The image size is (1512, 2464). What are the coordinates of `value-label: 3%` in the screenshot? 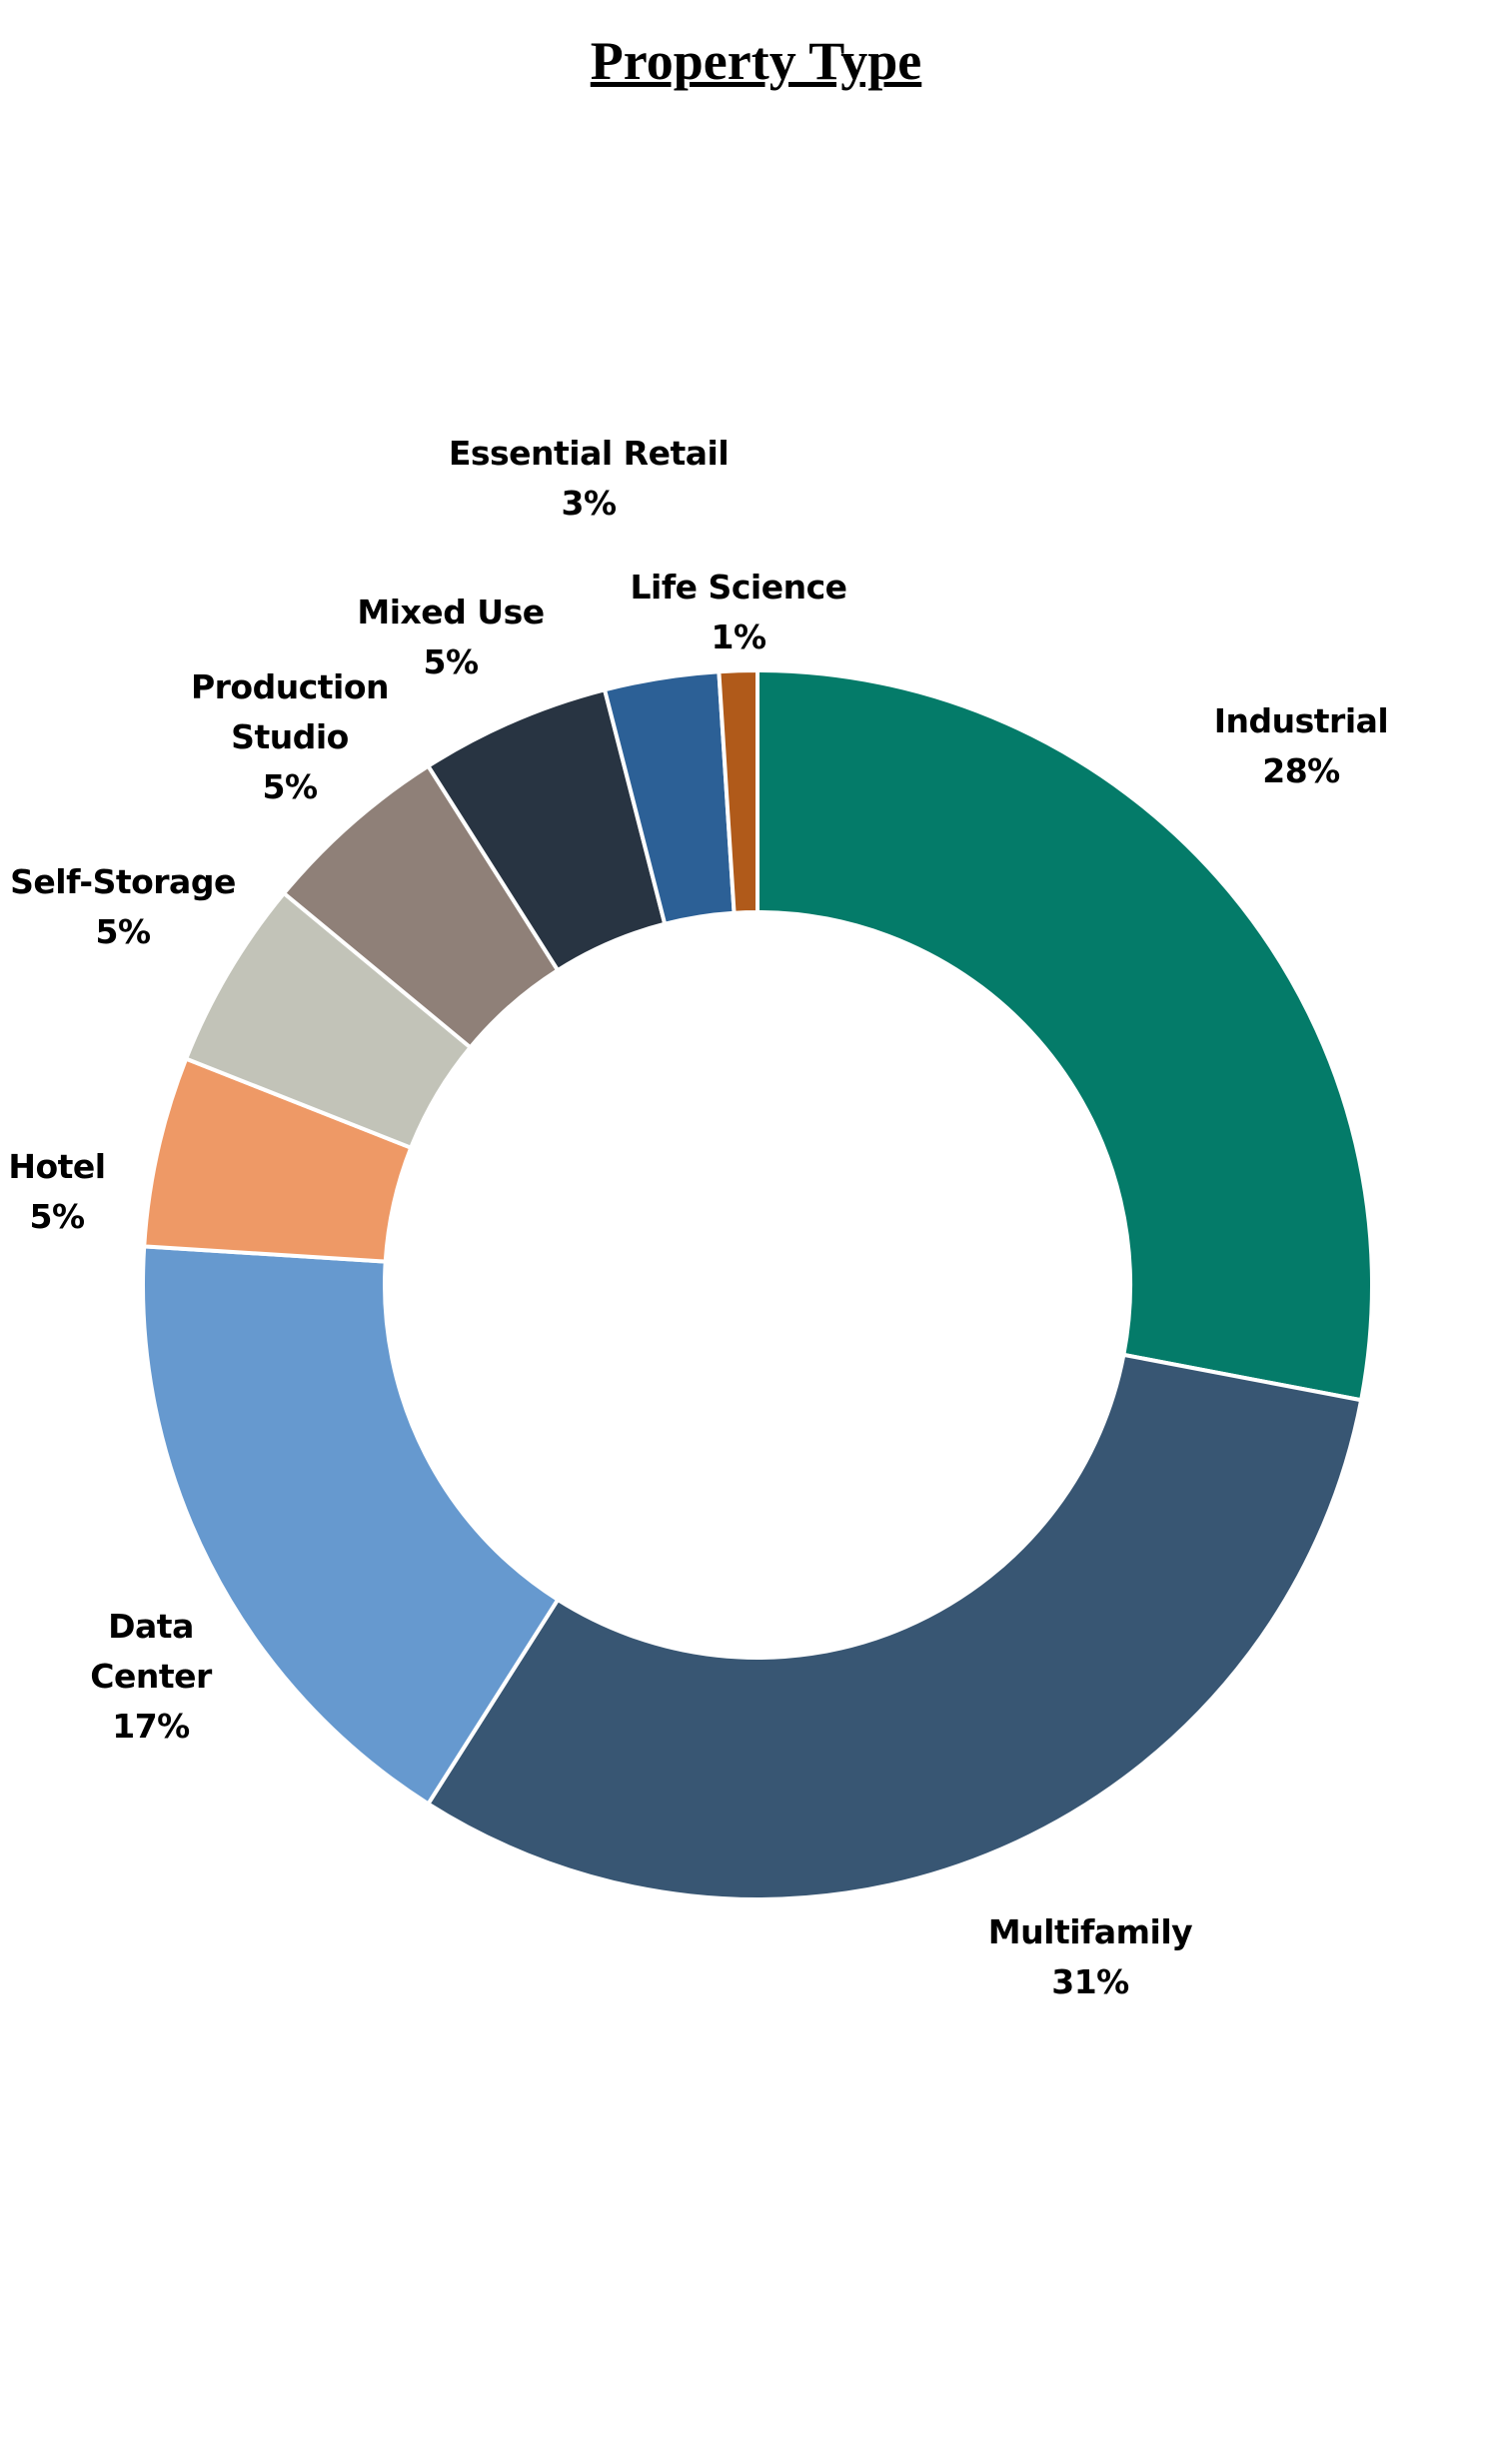 It's located at (589, 503).